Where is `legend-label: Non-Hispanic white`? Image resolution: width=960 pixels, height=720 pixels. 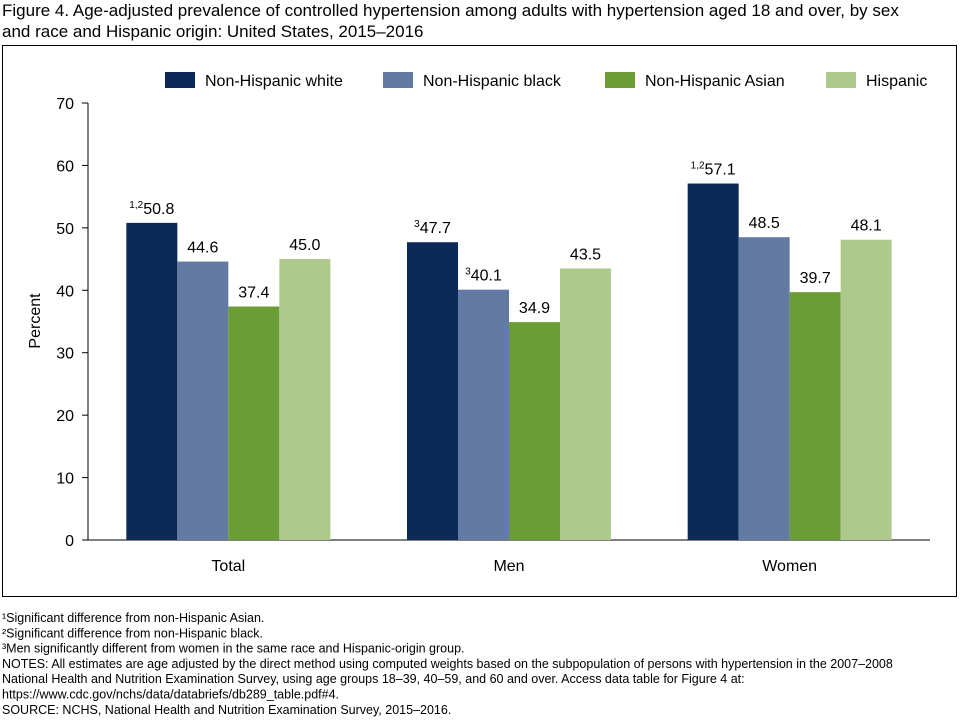 legend-label: Non-Hispanic white is located at coordinates (274, 81).